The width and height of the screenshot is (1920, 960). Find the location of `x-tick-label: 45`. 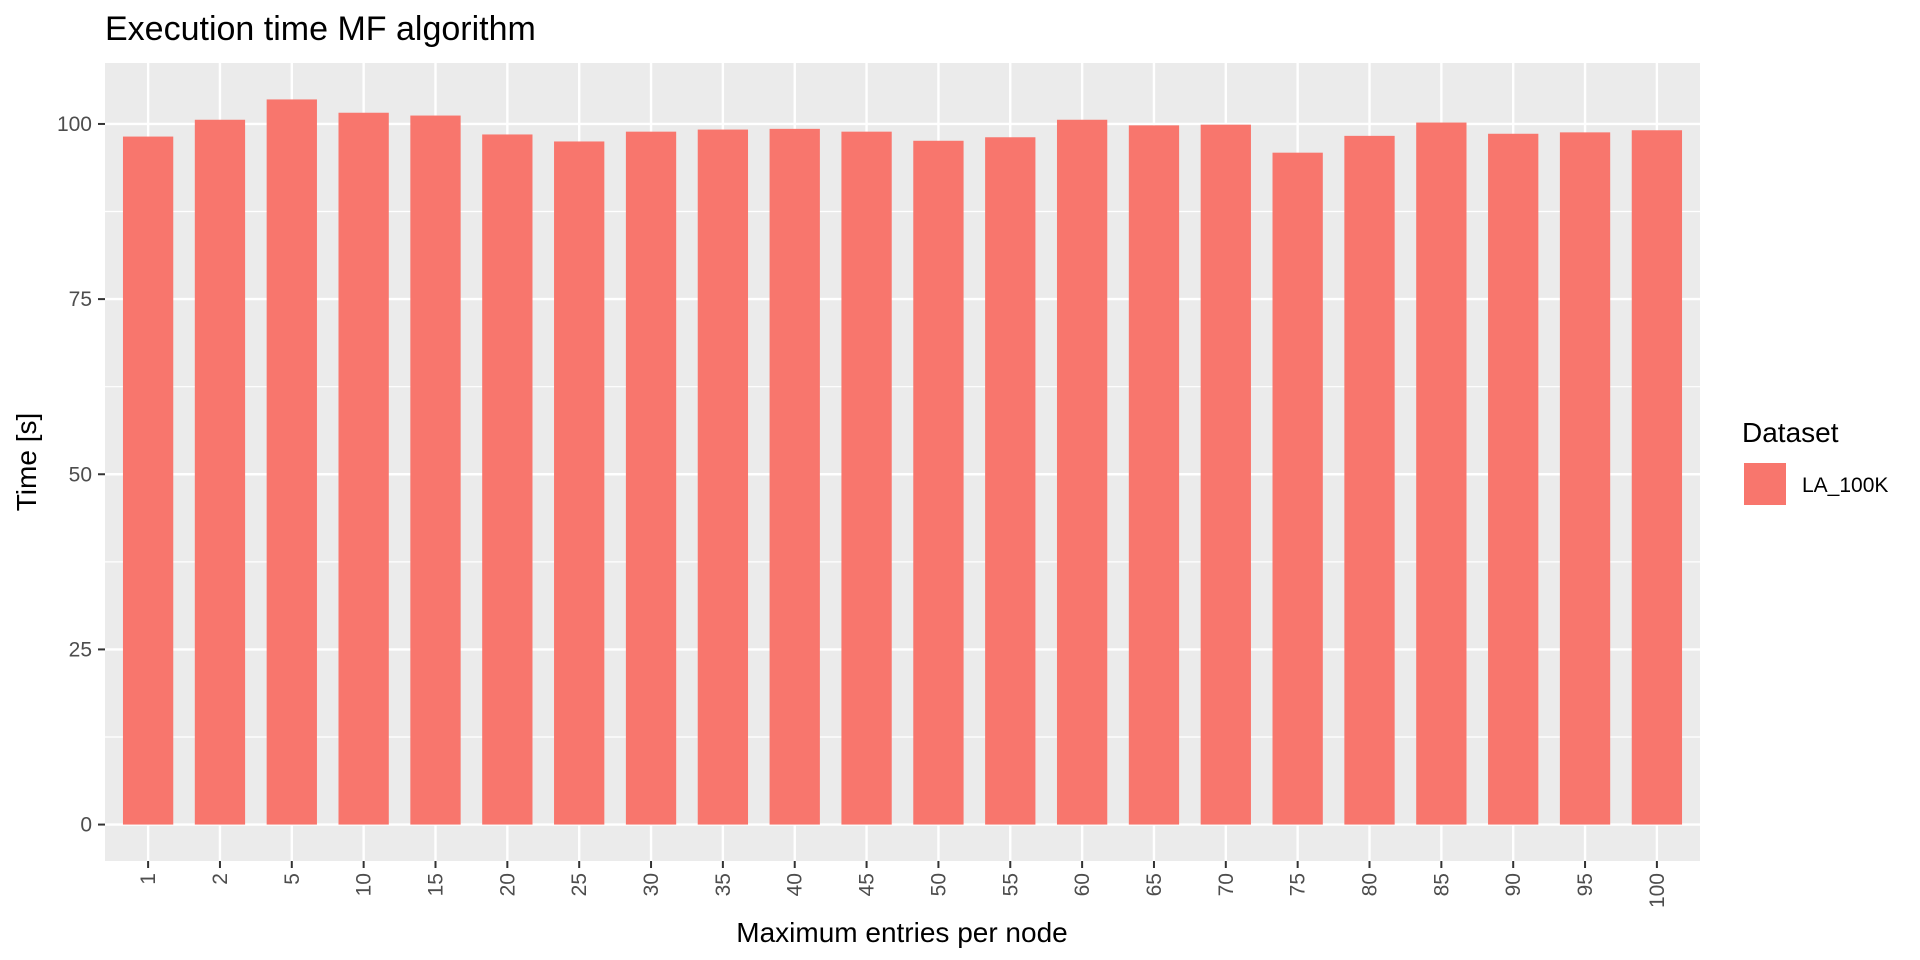

x-tick-label: 45 is located at coordinates (867, 884).